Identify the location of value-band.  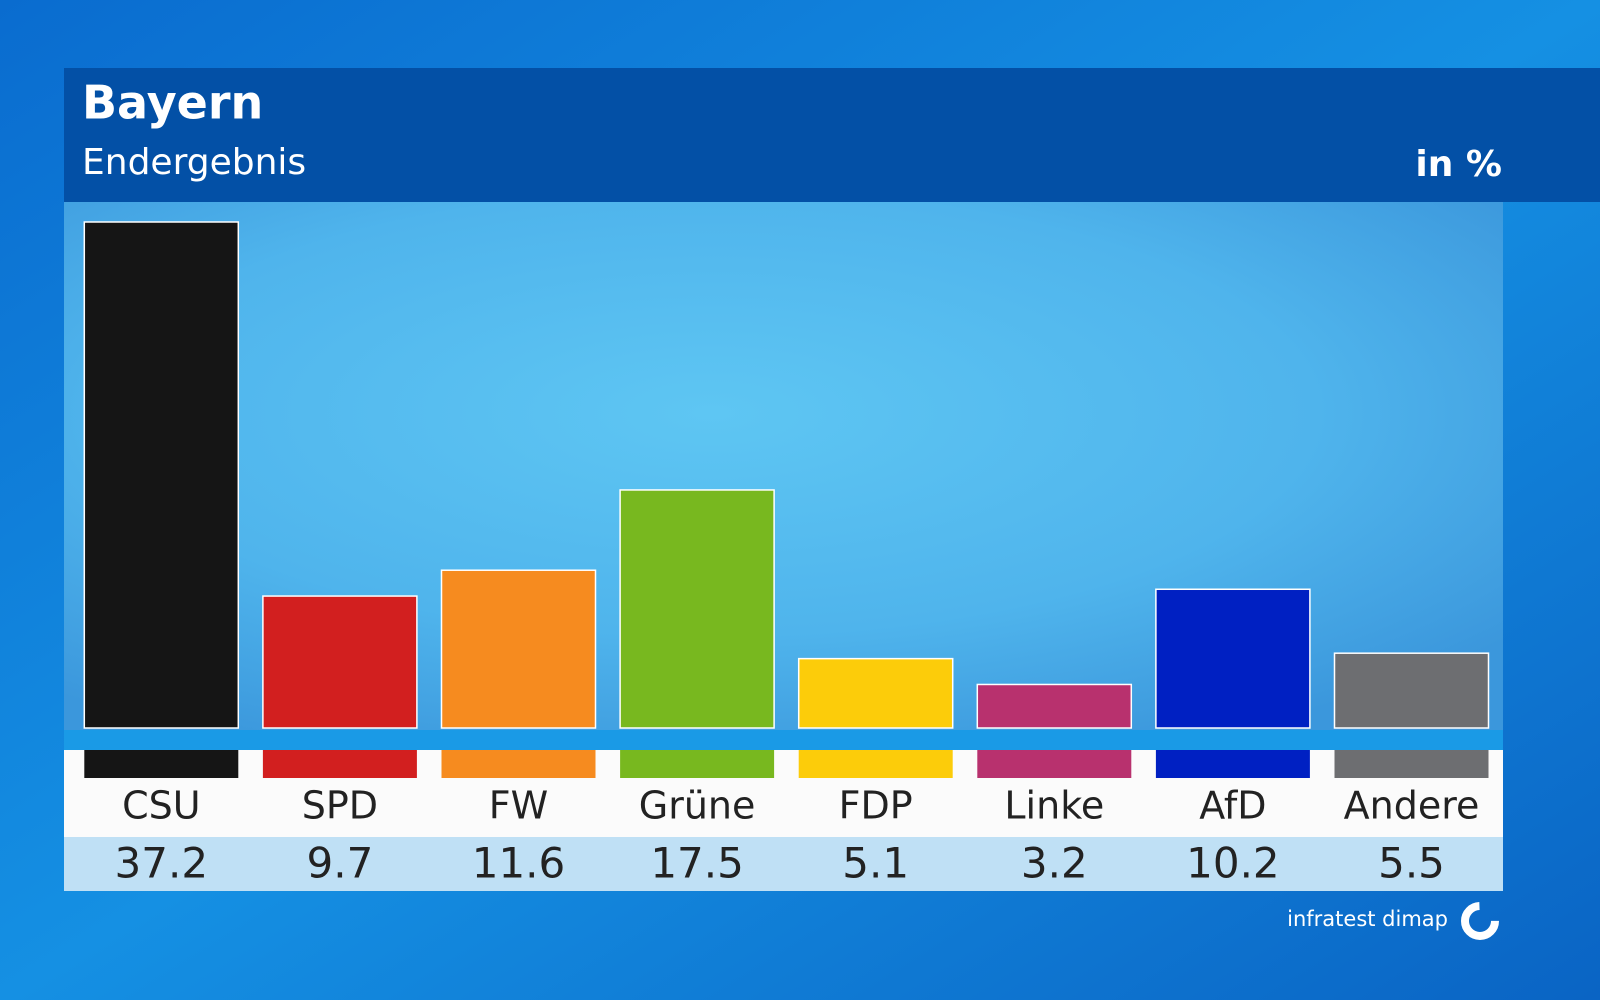
(783, 864).